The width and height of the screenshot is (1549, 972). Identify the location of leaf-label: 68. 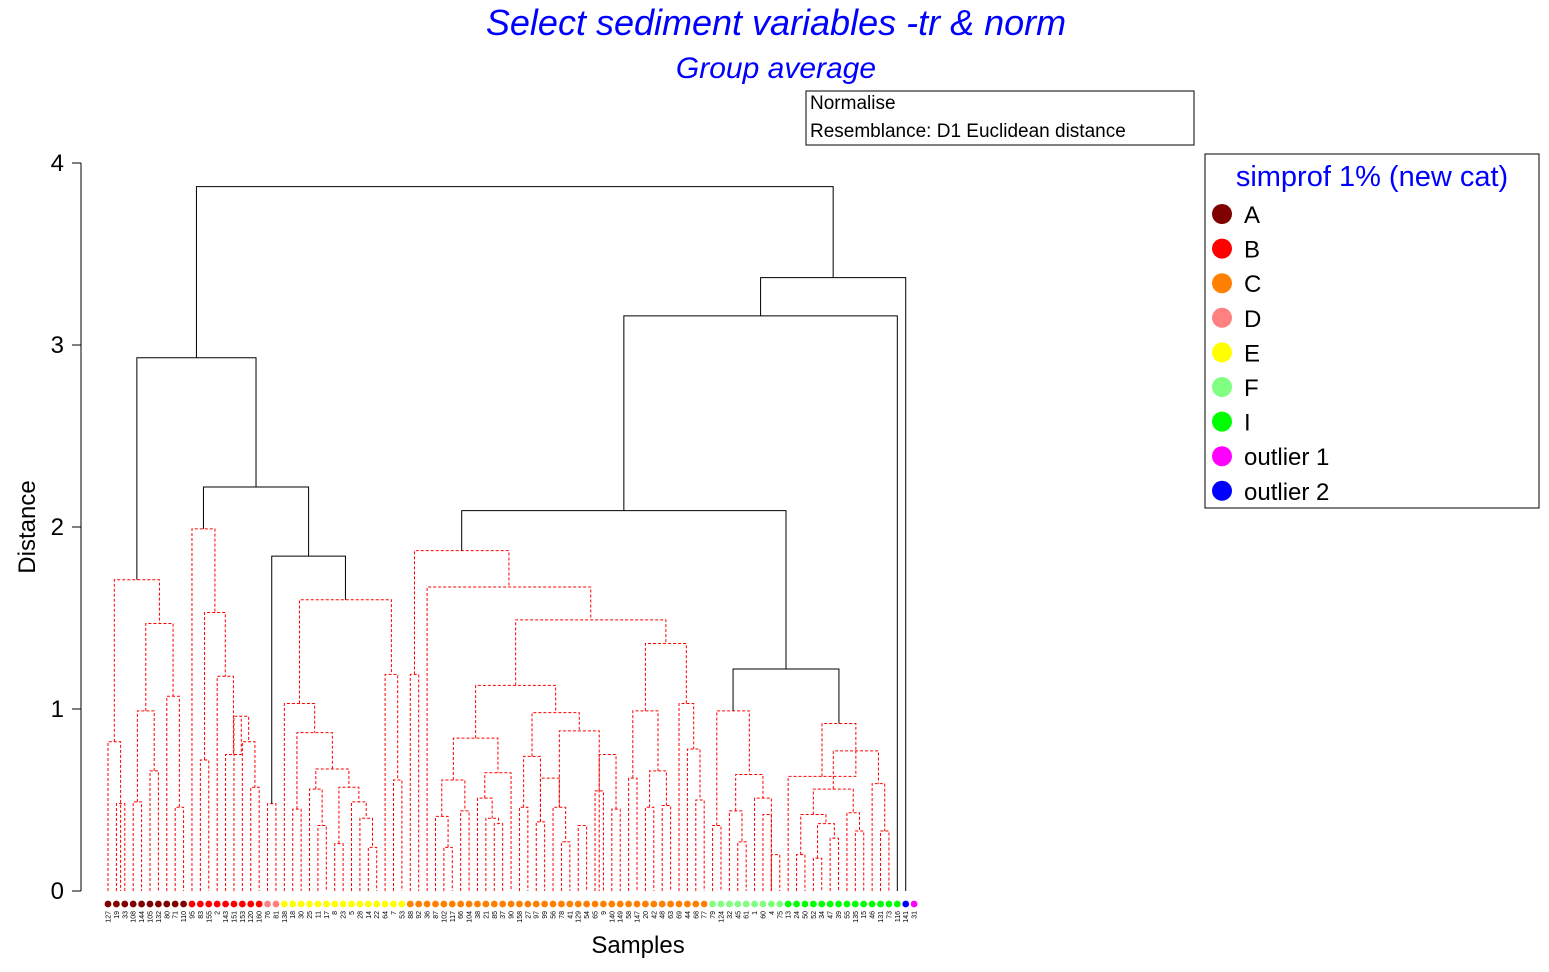
(696, 915).